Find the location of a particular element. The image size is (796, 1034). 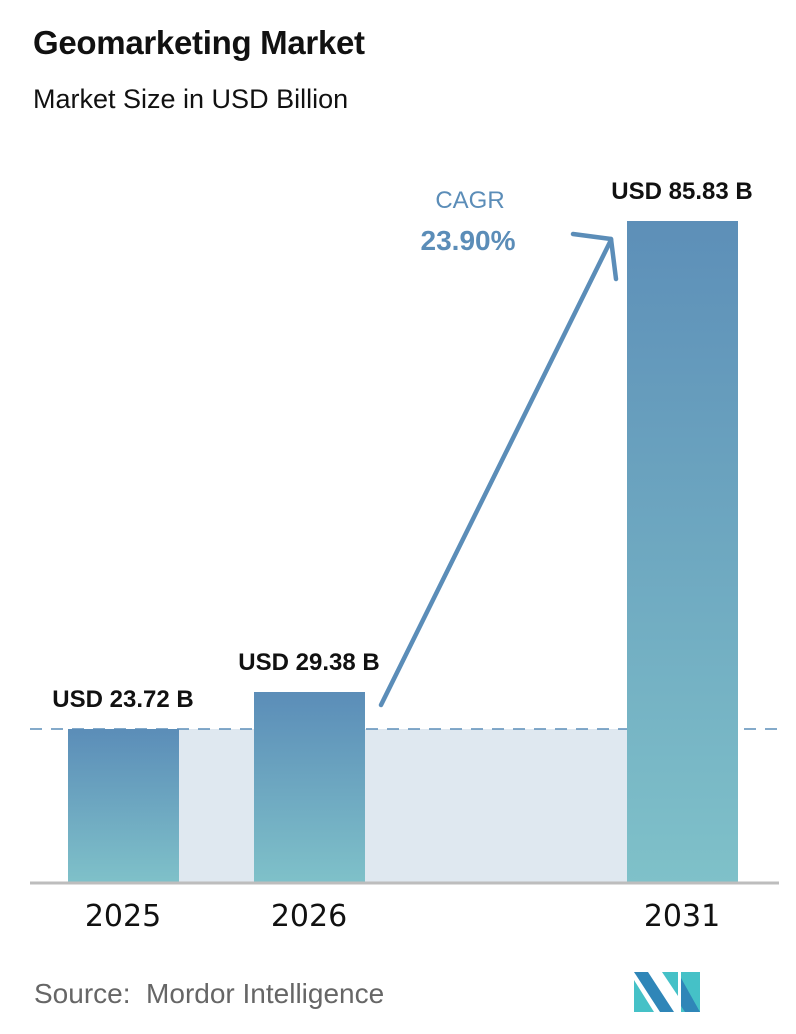

value-label-2025: USD 23.72 B is located at coordinates (122, 699).